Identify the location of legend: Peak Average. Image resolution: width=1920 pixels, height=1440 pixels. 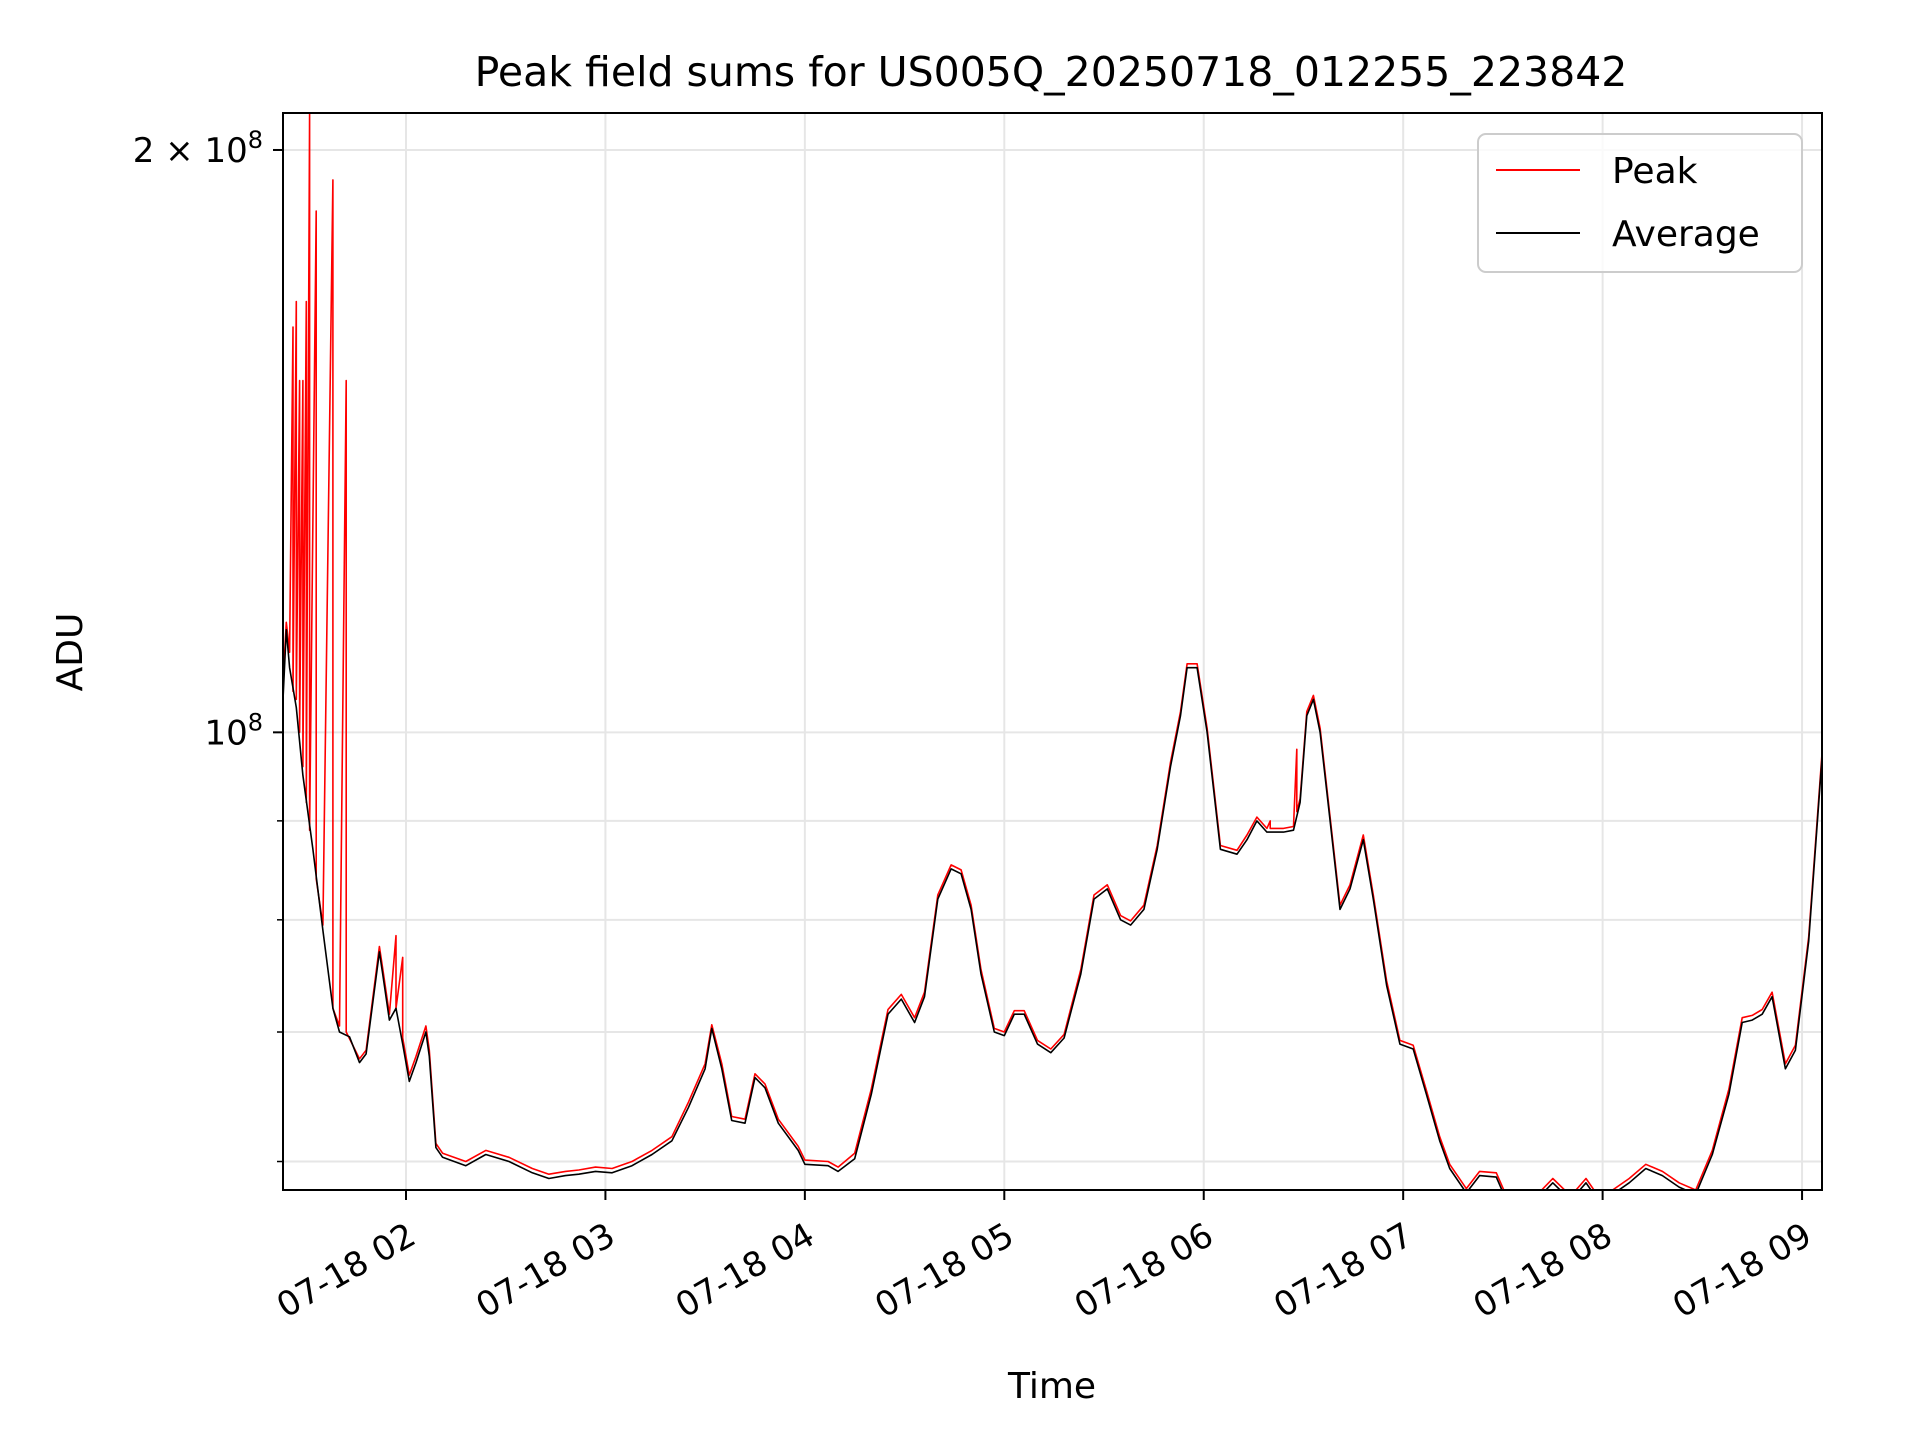
(1640, 203).